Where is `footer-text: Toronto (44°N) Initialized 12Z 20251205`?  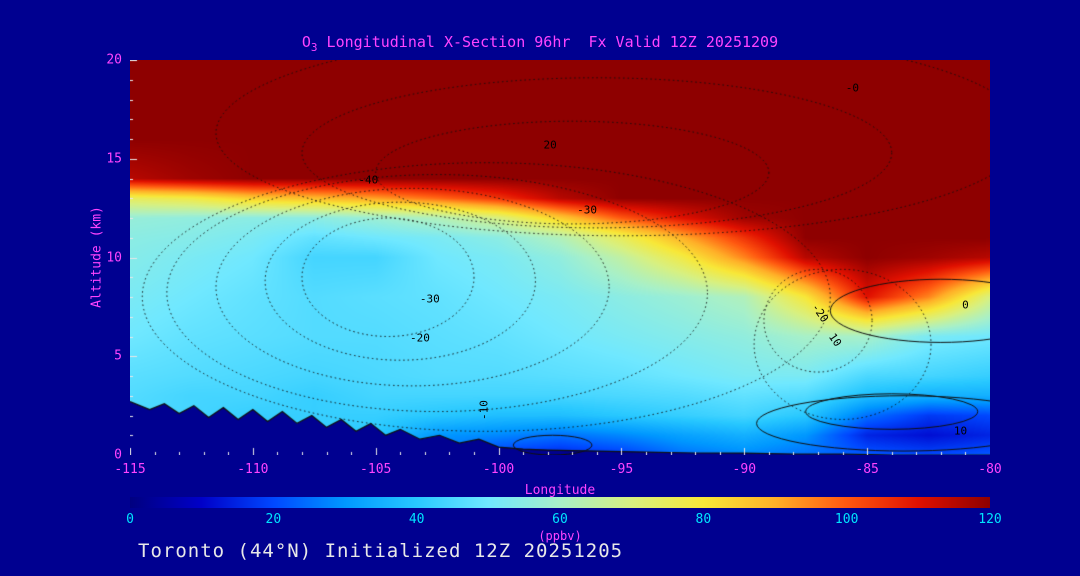
footer-text: Toronto (44°N) Initialized 12Z 20251205 is located at coordinates (381, 551).